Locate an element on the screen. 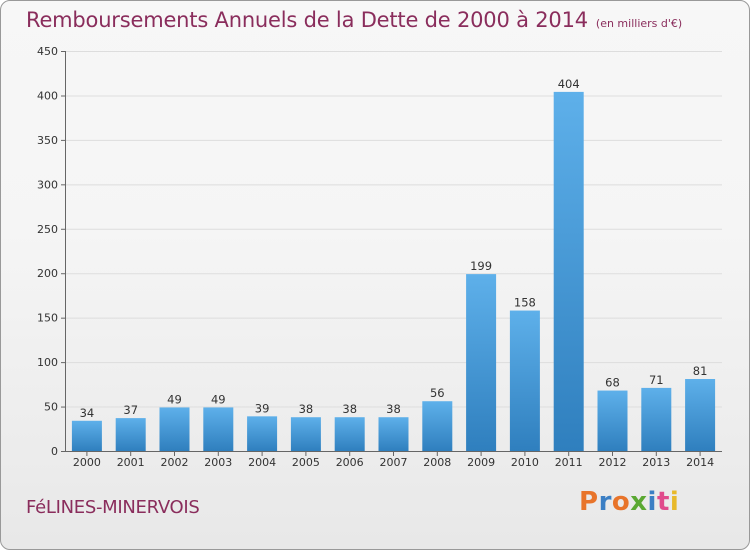  bar-2011 is located at coordinates (568, 271).